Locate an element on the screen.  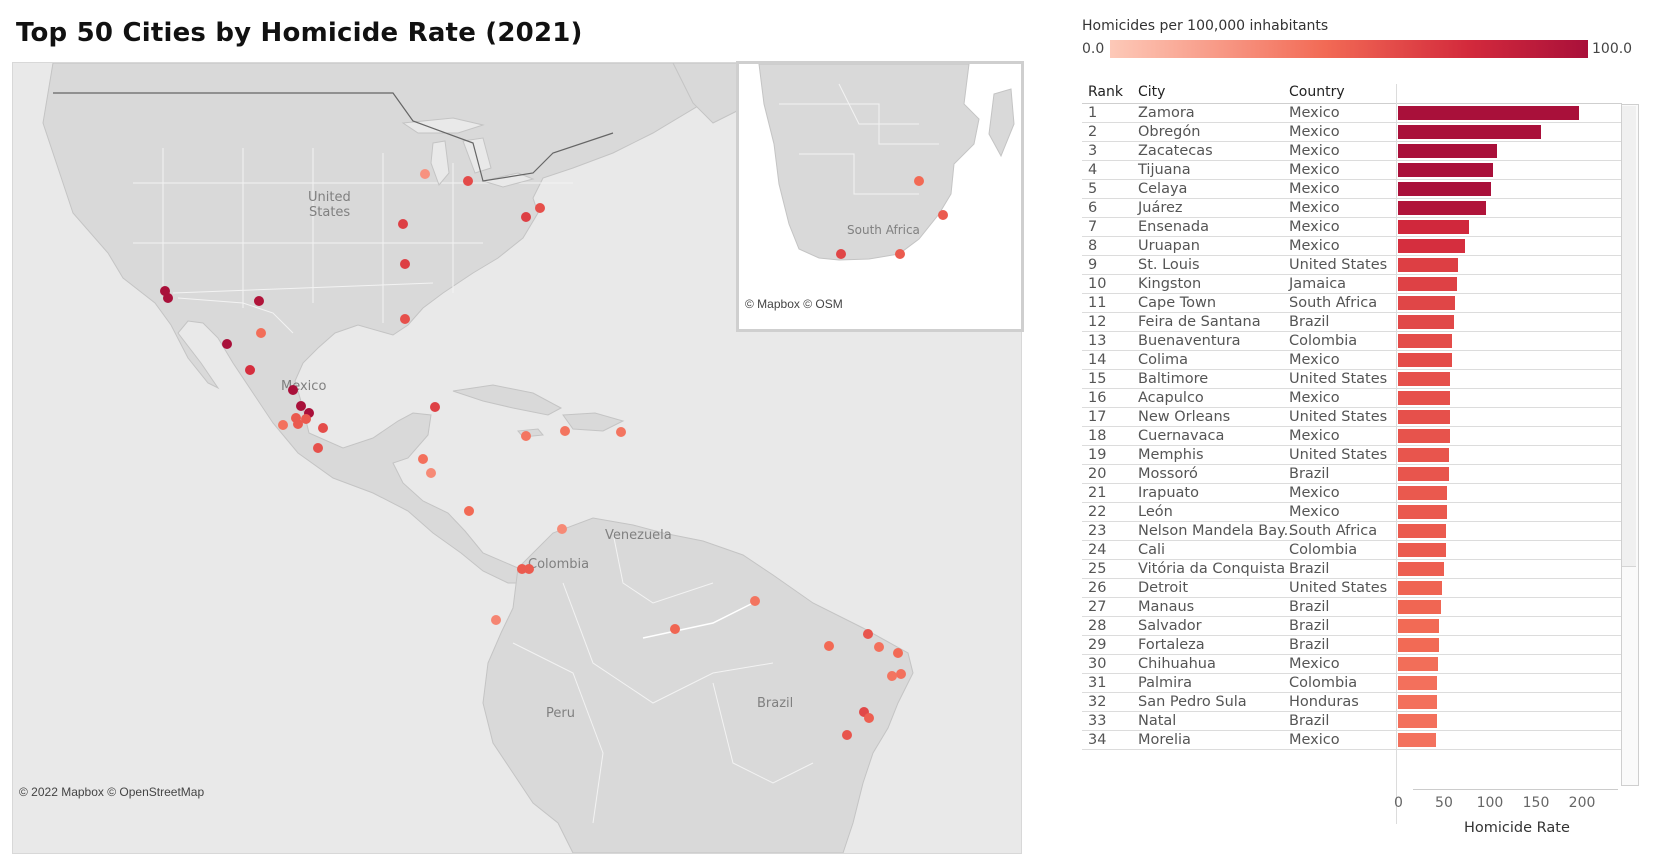
table-row: 27 Manaus Brazil is located at coordinates (1352, 607).